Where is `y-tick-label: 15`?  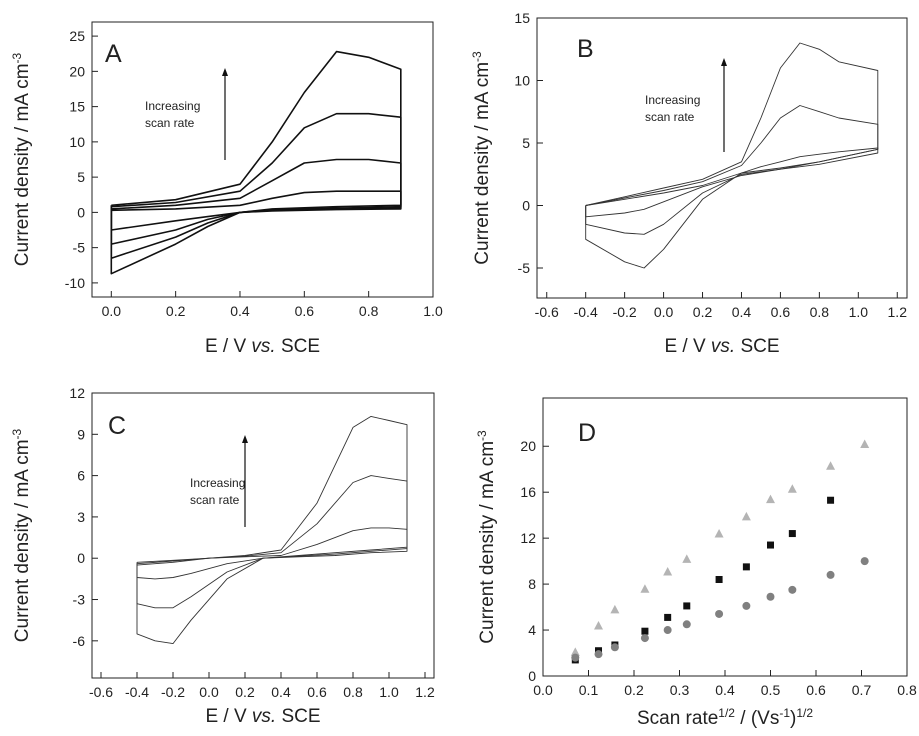 y-tick-label: 15 is located at coordinates (77, 107).